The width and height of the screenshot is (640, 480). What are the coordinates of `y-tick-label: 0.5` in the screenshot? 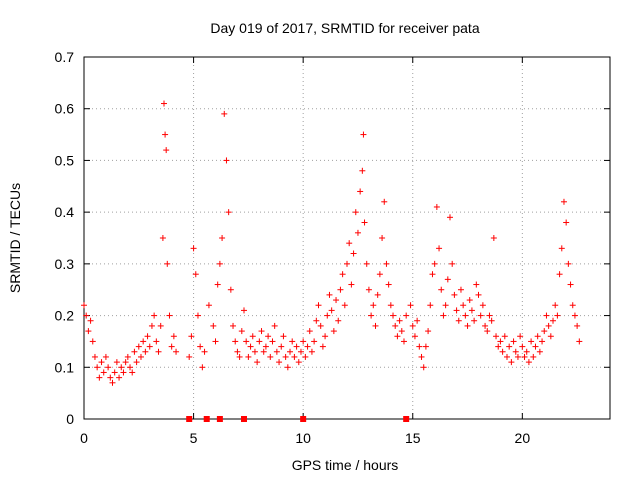 It's located at (65, 160).